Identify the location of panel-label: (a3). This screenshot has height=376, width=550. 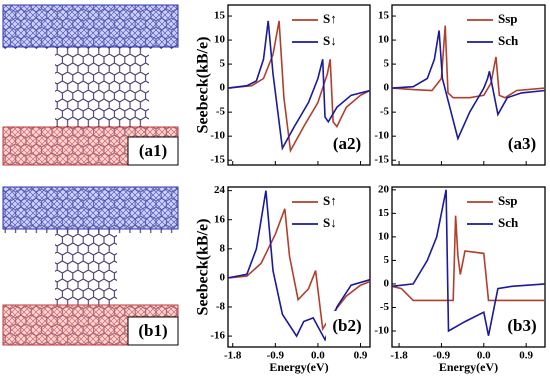
(522, 143).